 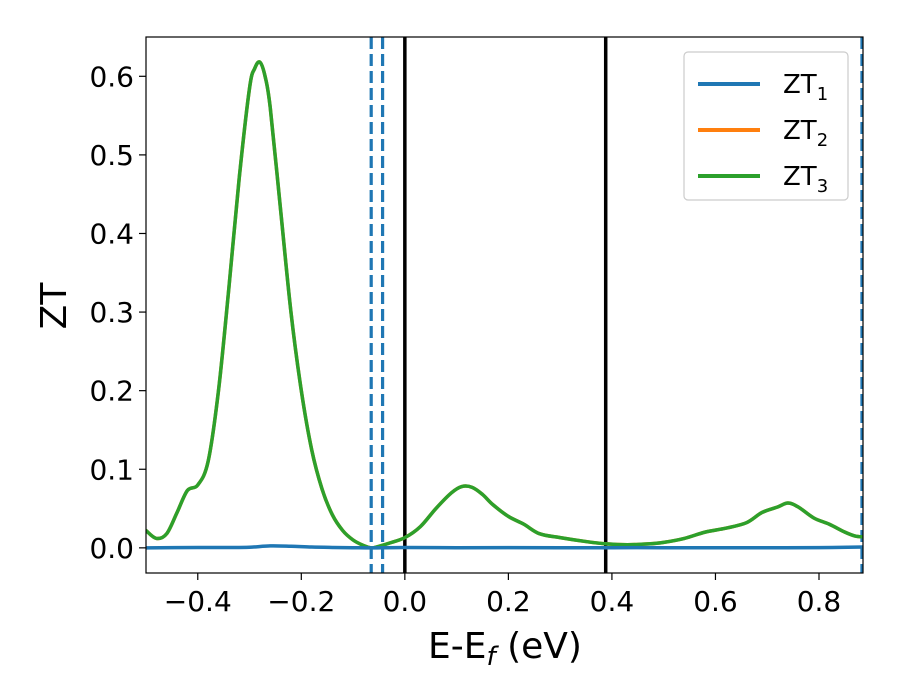 I want to click on y-axis-ticks: 0.0 0.1 0.2 0.3 0.4 0.5 0.6, so click(x=117, y=312).